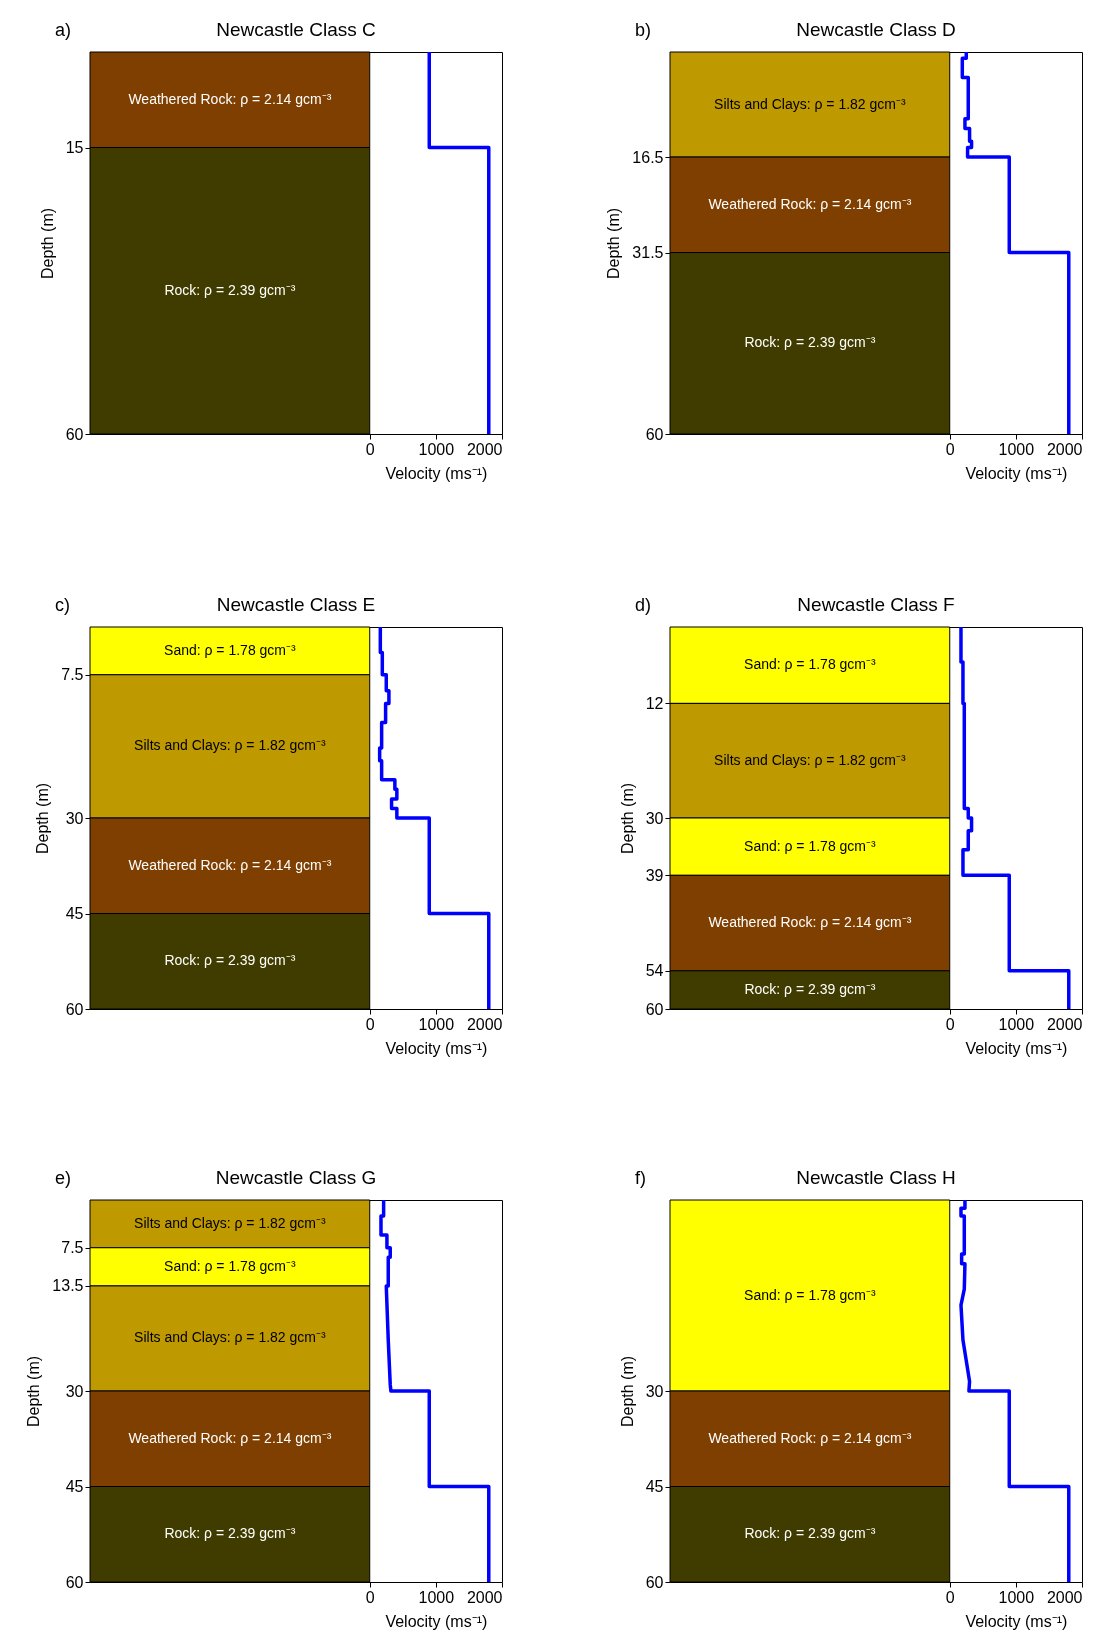 This screenshot has width=1107, height=1648. Describe the element at coordinates (648, 157) in the screenshot. I see `y-tick-label: 16.5` at that location.